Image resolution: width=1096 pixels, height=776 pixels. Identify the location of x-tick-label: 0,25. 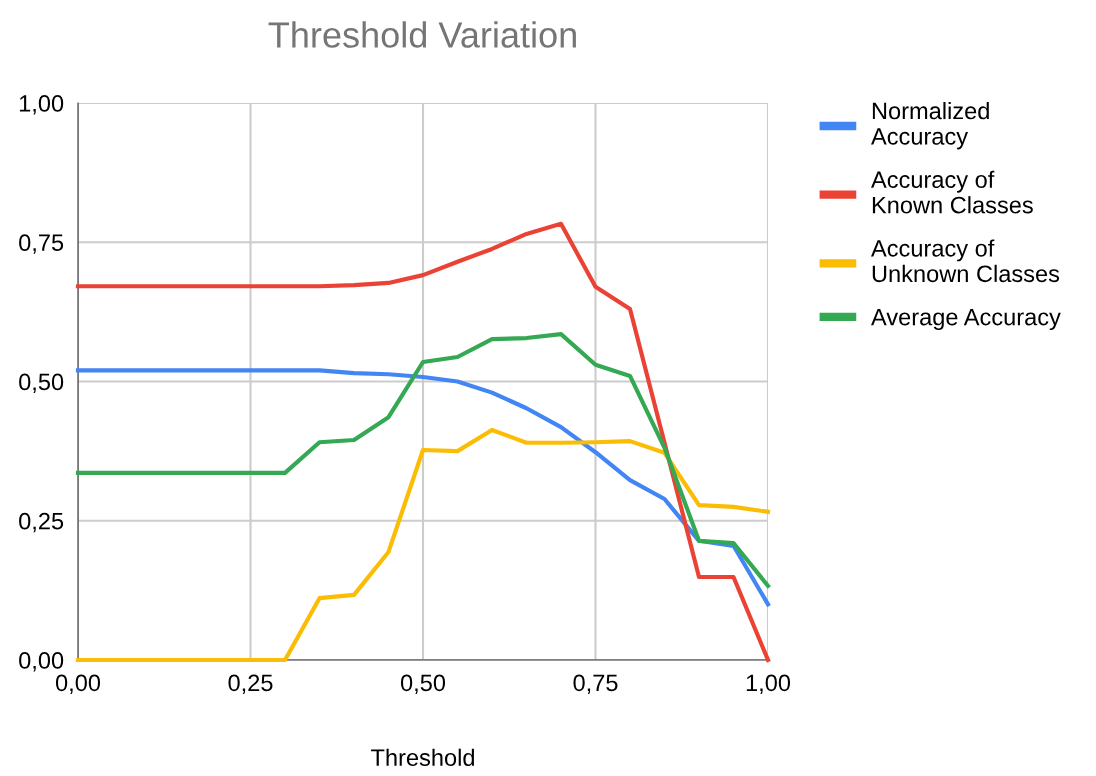
(250, 684).